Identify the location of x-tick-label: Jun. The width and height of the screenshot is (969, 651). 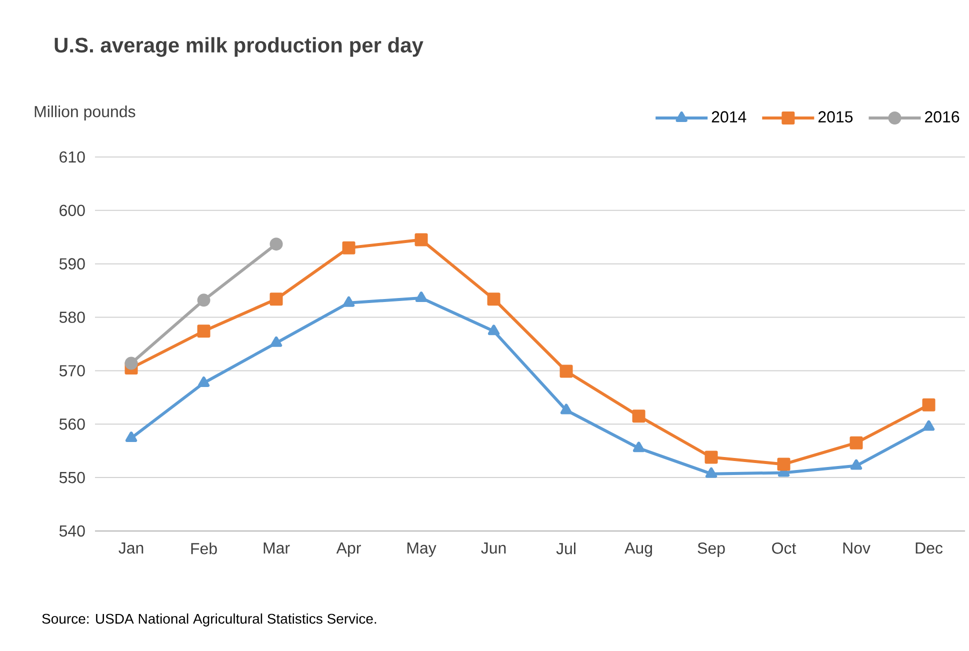
(493, 548).